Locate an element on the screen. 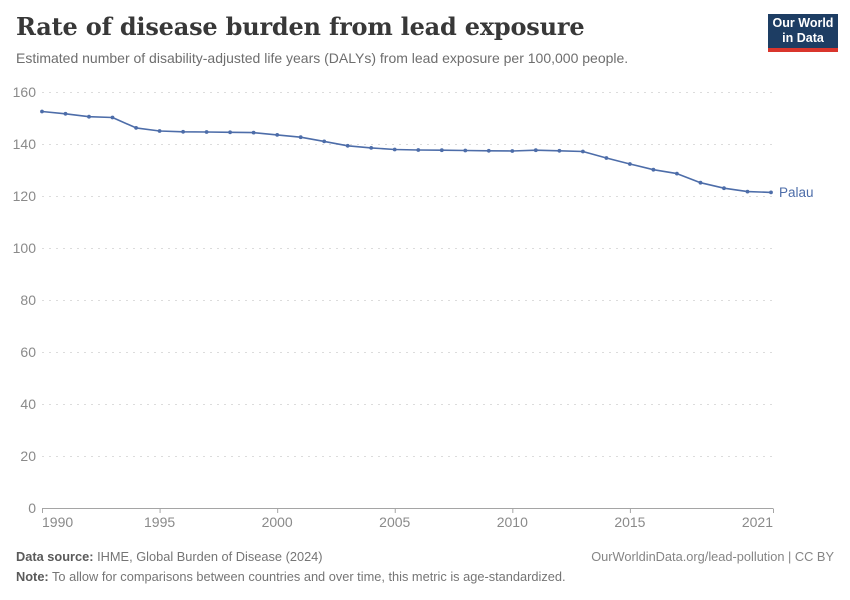 Image resolution: width=850 pixels, height=600 pixels. data-source-text: IHME, Global Burden of Disease (2024) is located at coordinates (208, 556).